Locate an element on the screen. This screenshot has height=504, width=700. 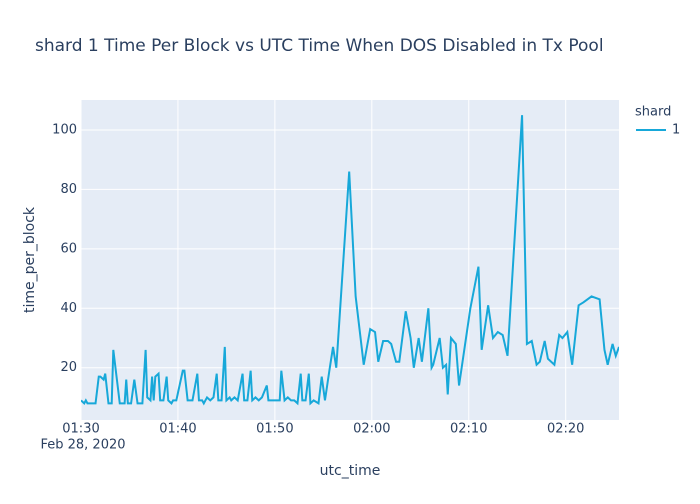
x-tick-label: 02:20 is located at coordinates (565, 429).